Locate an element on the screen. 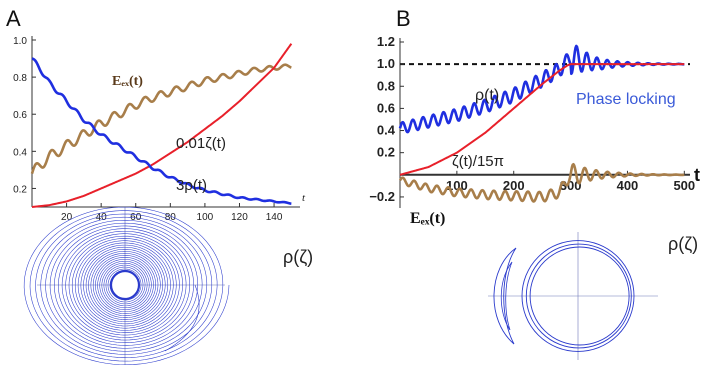 The height and width of the screenshot is (368, 703). chart-b-annotation-zeta: ζ(t)/15π is located at coordinates (478, 161).